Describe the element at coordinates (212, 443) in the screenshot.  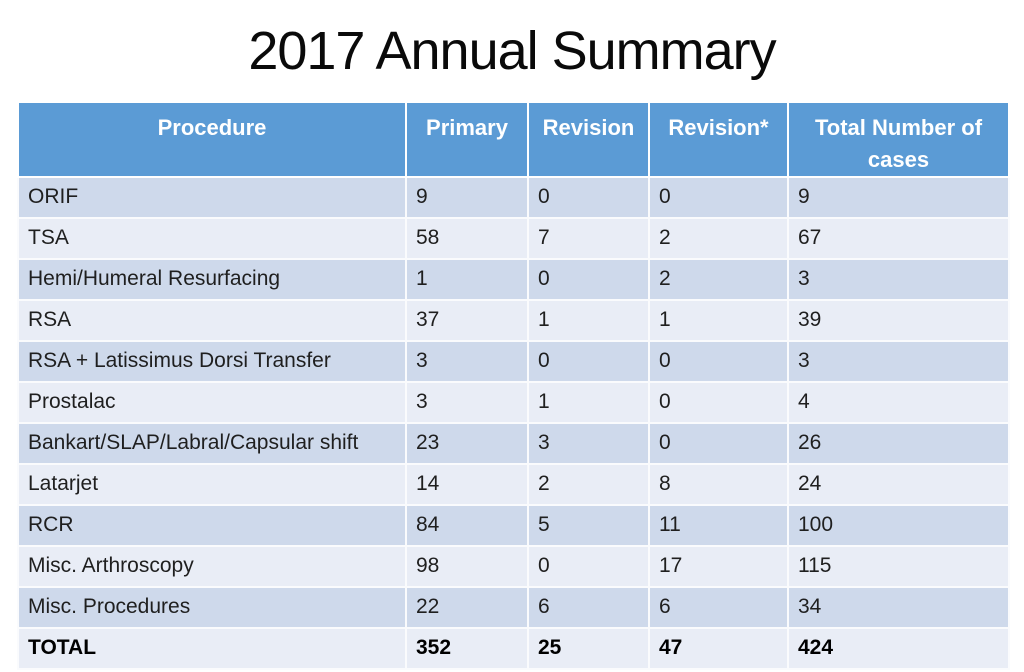
I see `procedure-cell: Bankart/SLAP/Labral/Capsular shift` at that location.